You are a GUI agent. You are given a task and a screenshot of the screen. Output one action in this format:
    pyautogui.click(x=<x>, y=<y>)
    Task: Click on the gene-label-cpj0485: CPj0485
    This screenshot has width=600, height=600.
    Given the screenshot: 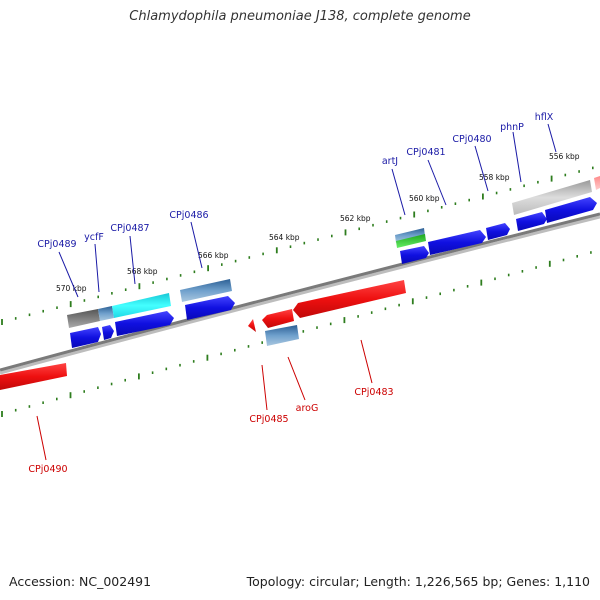 What is the action you would take?
    pyautogui.click(x=268, y=419)
    